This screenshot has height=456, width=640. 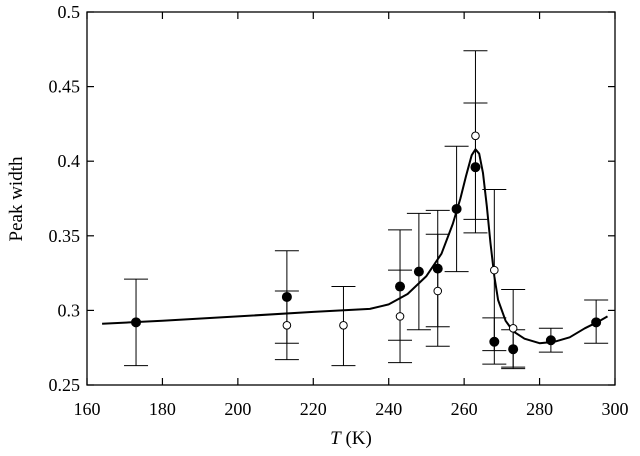 I want to click on x-tick-label: 220, so click(x=313, y=409).